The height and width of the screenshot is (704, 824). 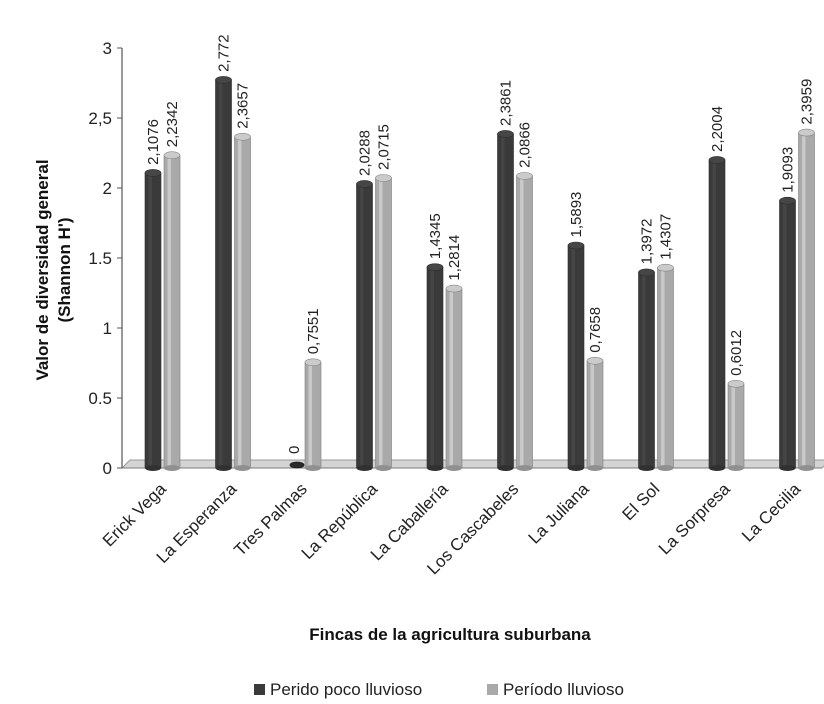 I want to click on category-label: El Sol, so click(x=640, y=501).